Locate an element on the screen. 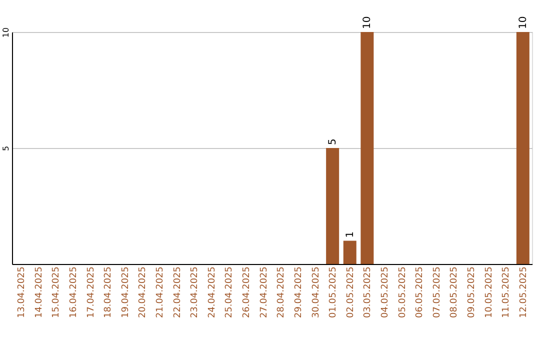 The image size is (540, 340). x-tick-label: 02.05.2025 is located at coordinates (351, 292).